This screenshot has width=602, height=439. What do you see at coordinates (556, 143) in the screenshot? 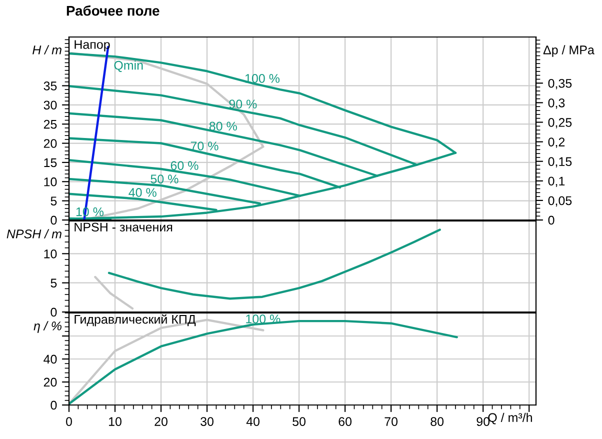
I see `y2-tick-label: 0,2` at bounding box center [556, 143].